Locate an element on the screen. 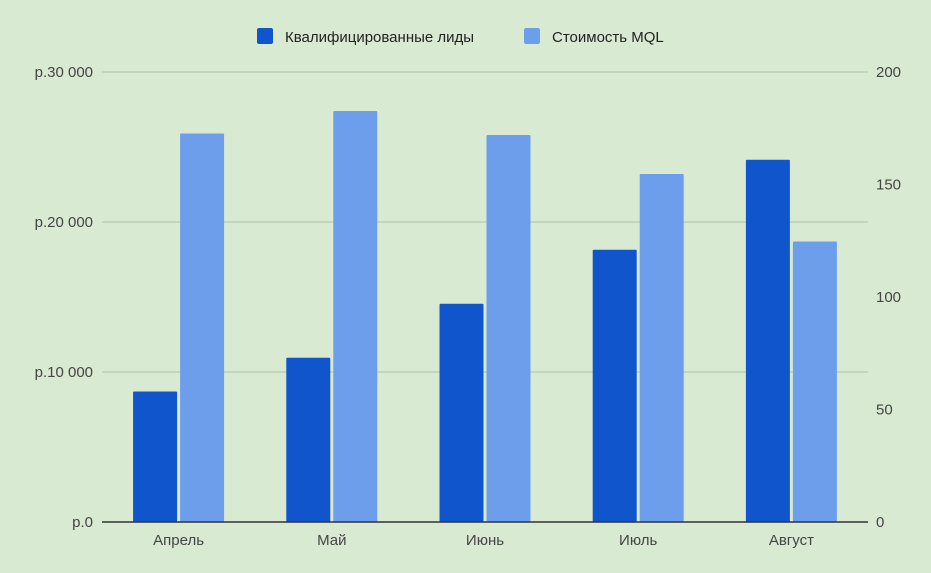  y-right-tick-label: 100 is located at coordinates (888, 297).